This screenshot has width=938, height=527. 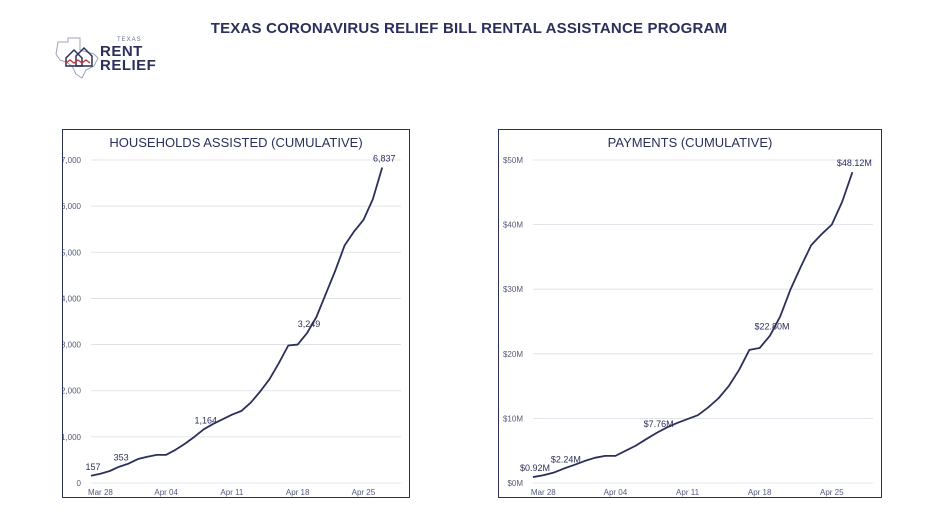 What do you see at coordinates (205, 420) in the screenshot?
I see `households-data-label: 1,164` at bounding box center [205, 420].